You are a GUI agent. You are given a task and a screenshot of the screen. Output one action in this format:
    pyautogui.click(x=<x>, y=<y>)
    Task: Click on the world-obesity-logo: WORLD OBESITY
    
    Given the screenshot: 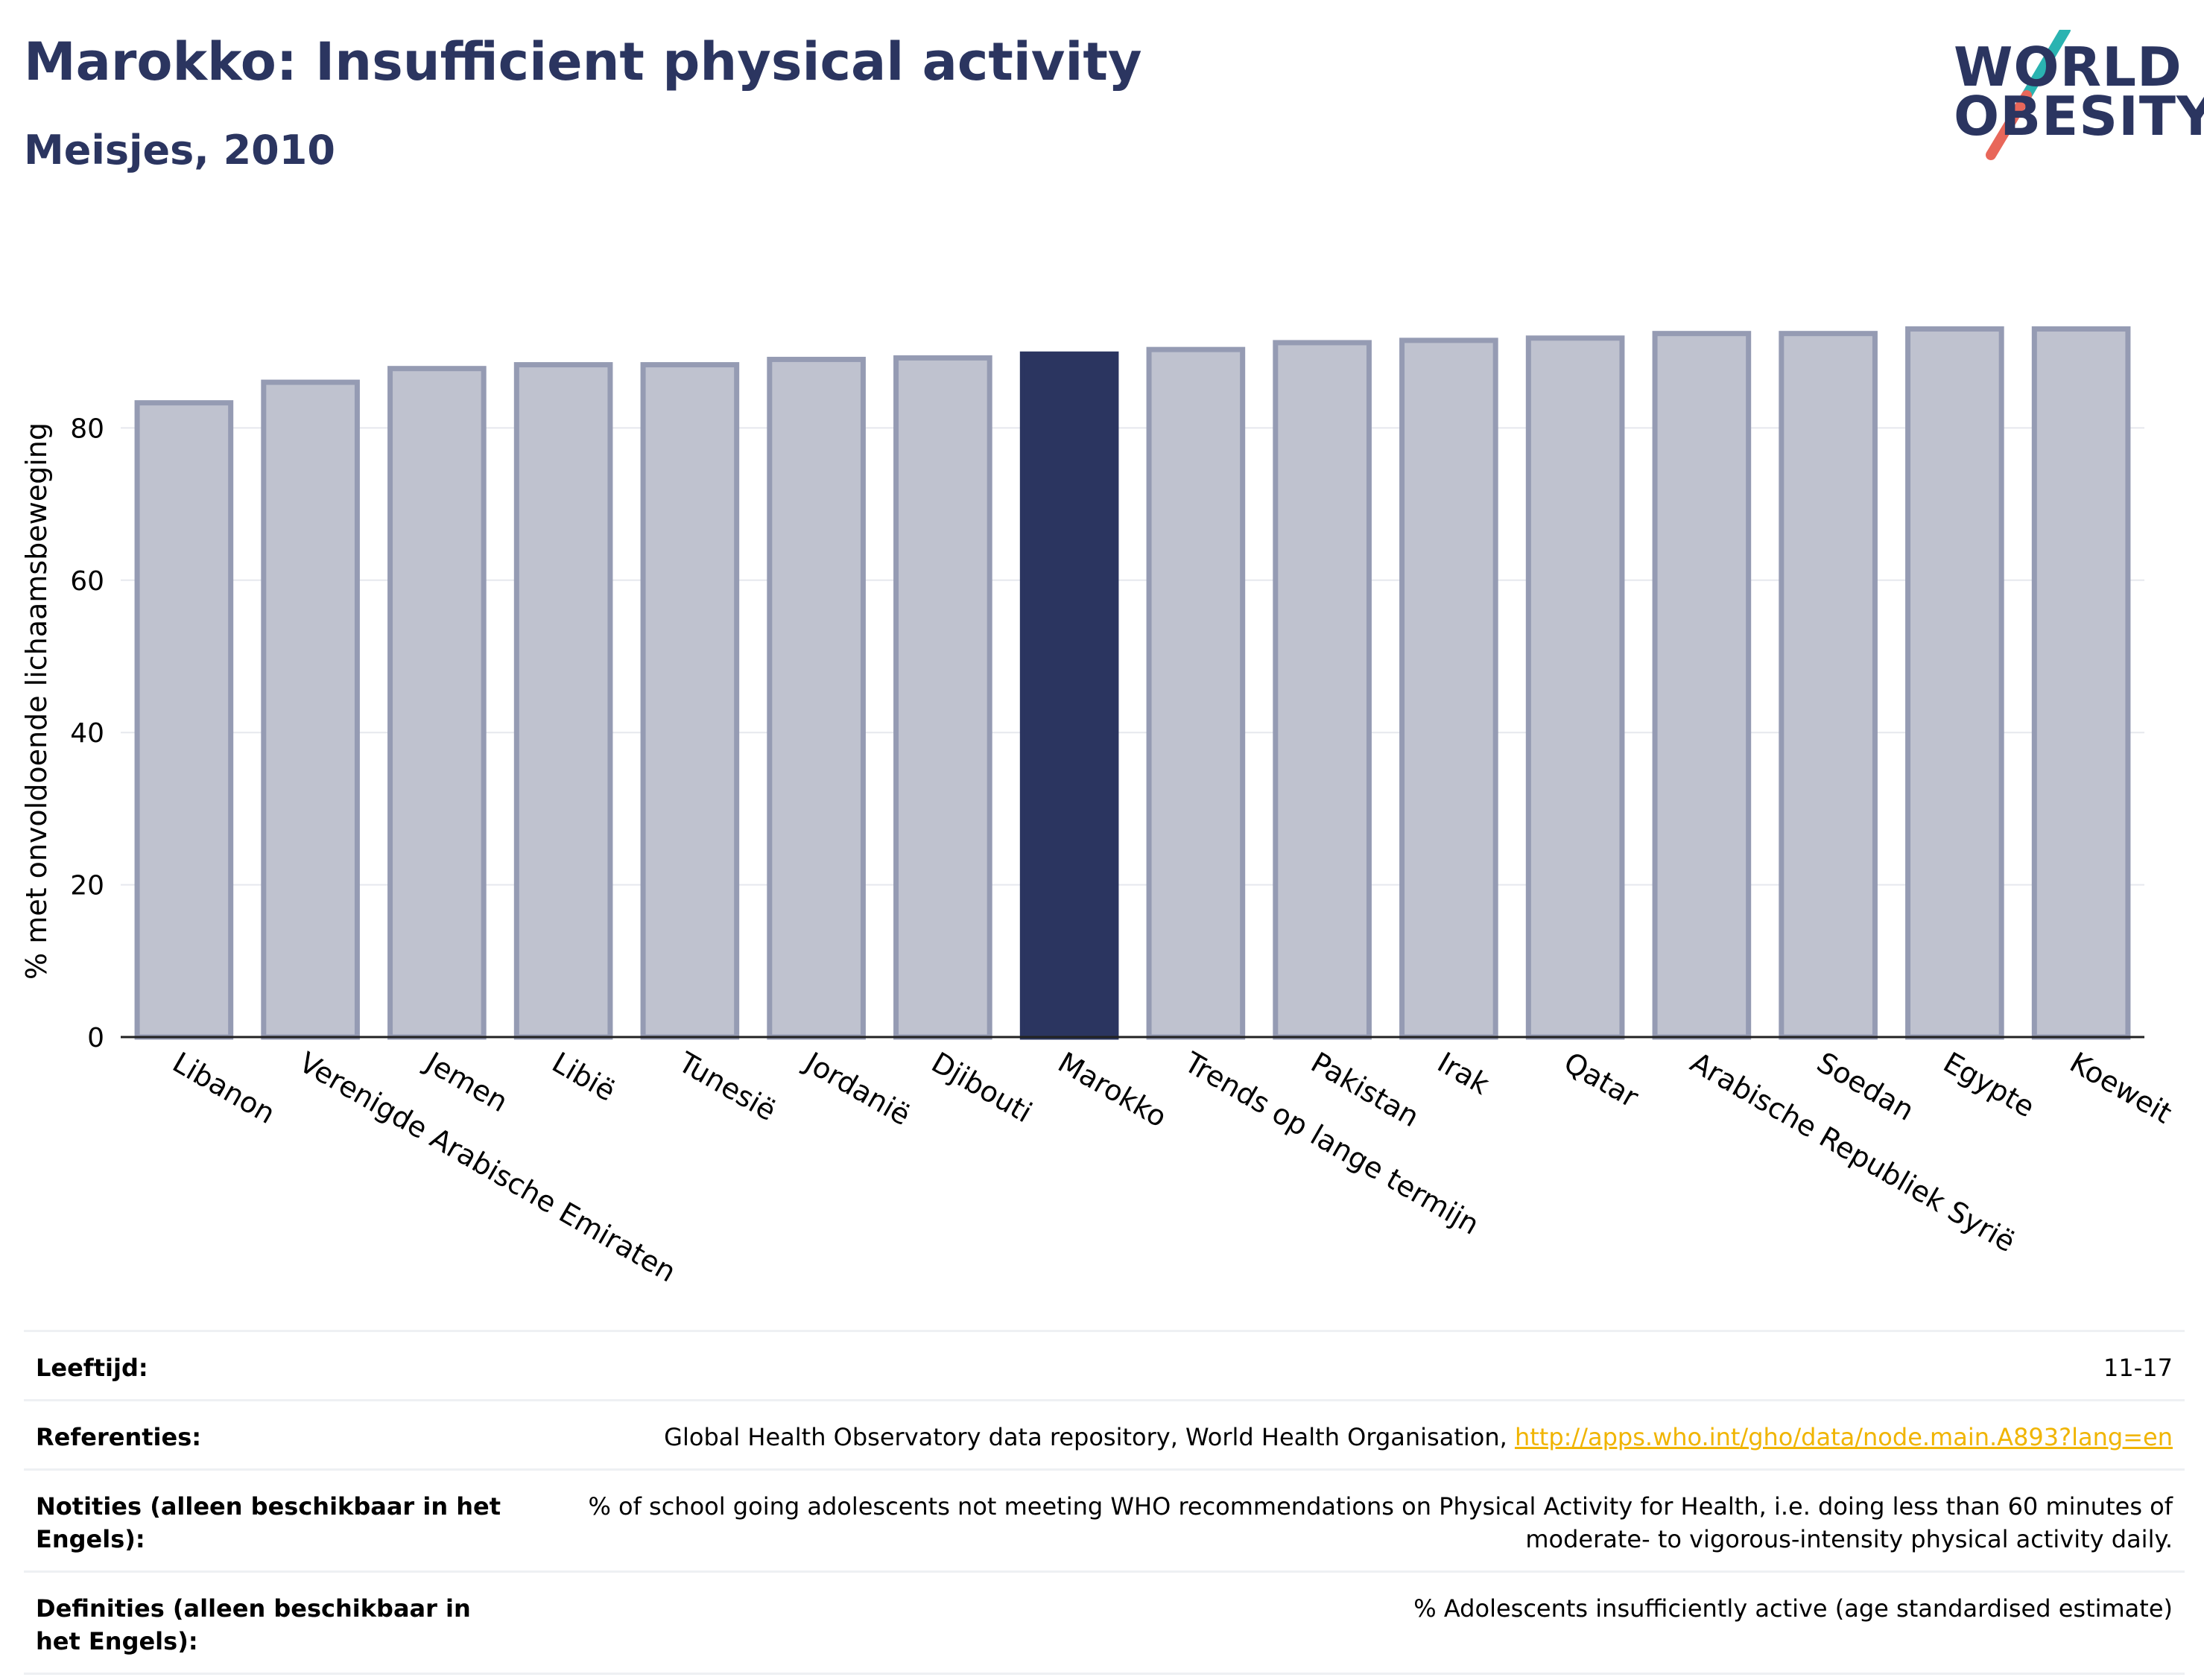 What is the action you would take?
    pyautogui.click(x=2070, y=97)
    